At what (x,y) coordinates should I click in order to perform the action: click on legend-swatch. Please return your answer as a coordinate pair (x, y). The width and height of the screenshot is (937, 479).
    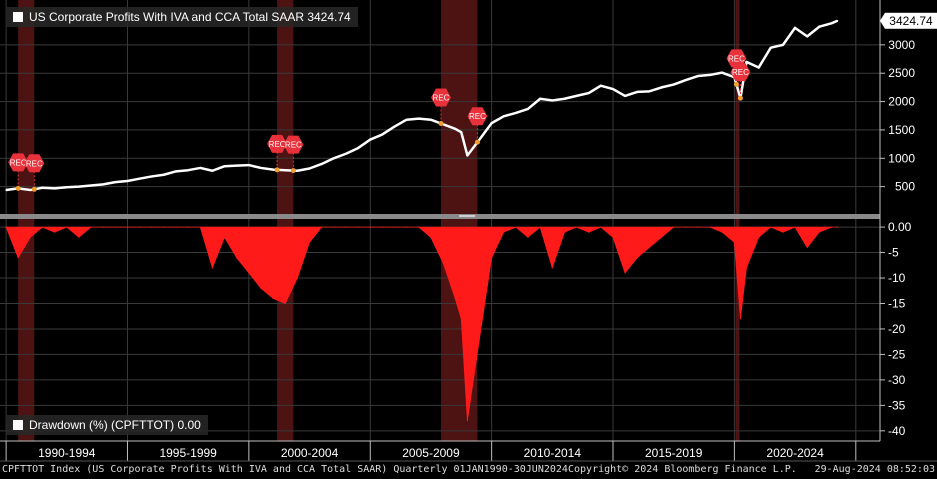
    Looking at the image, I should click on (18, 17).